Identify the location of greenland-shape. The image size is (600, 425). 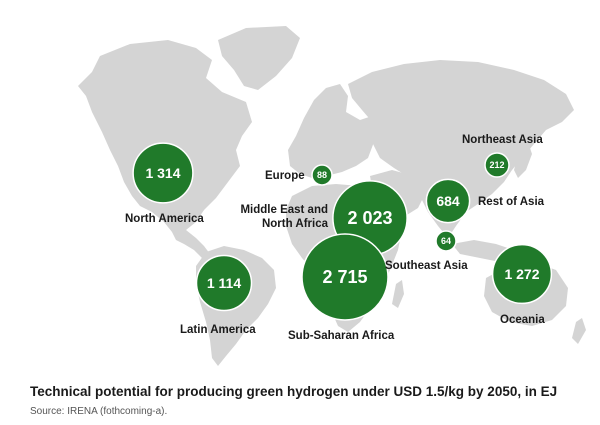
(259, 58).